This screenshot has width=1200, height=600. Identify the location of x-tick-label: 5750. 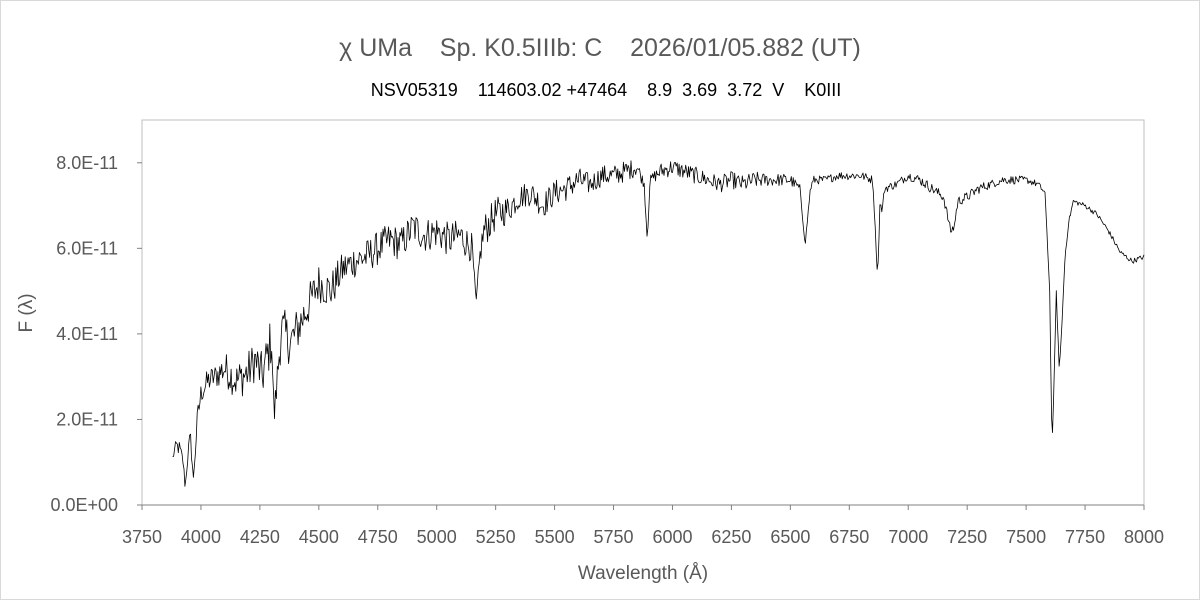
(614, 537).